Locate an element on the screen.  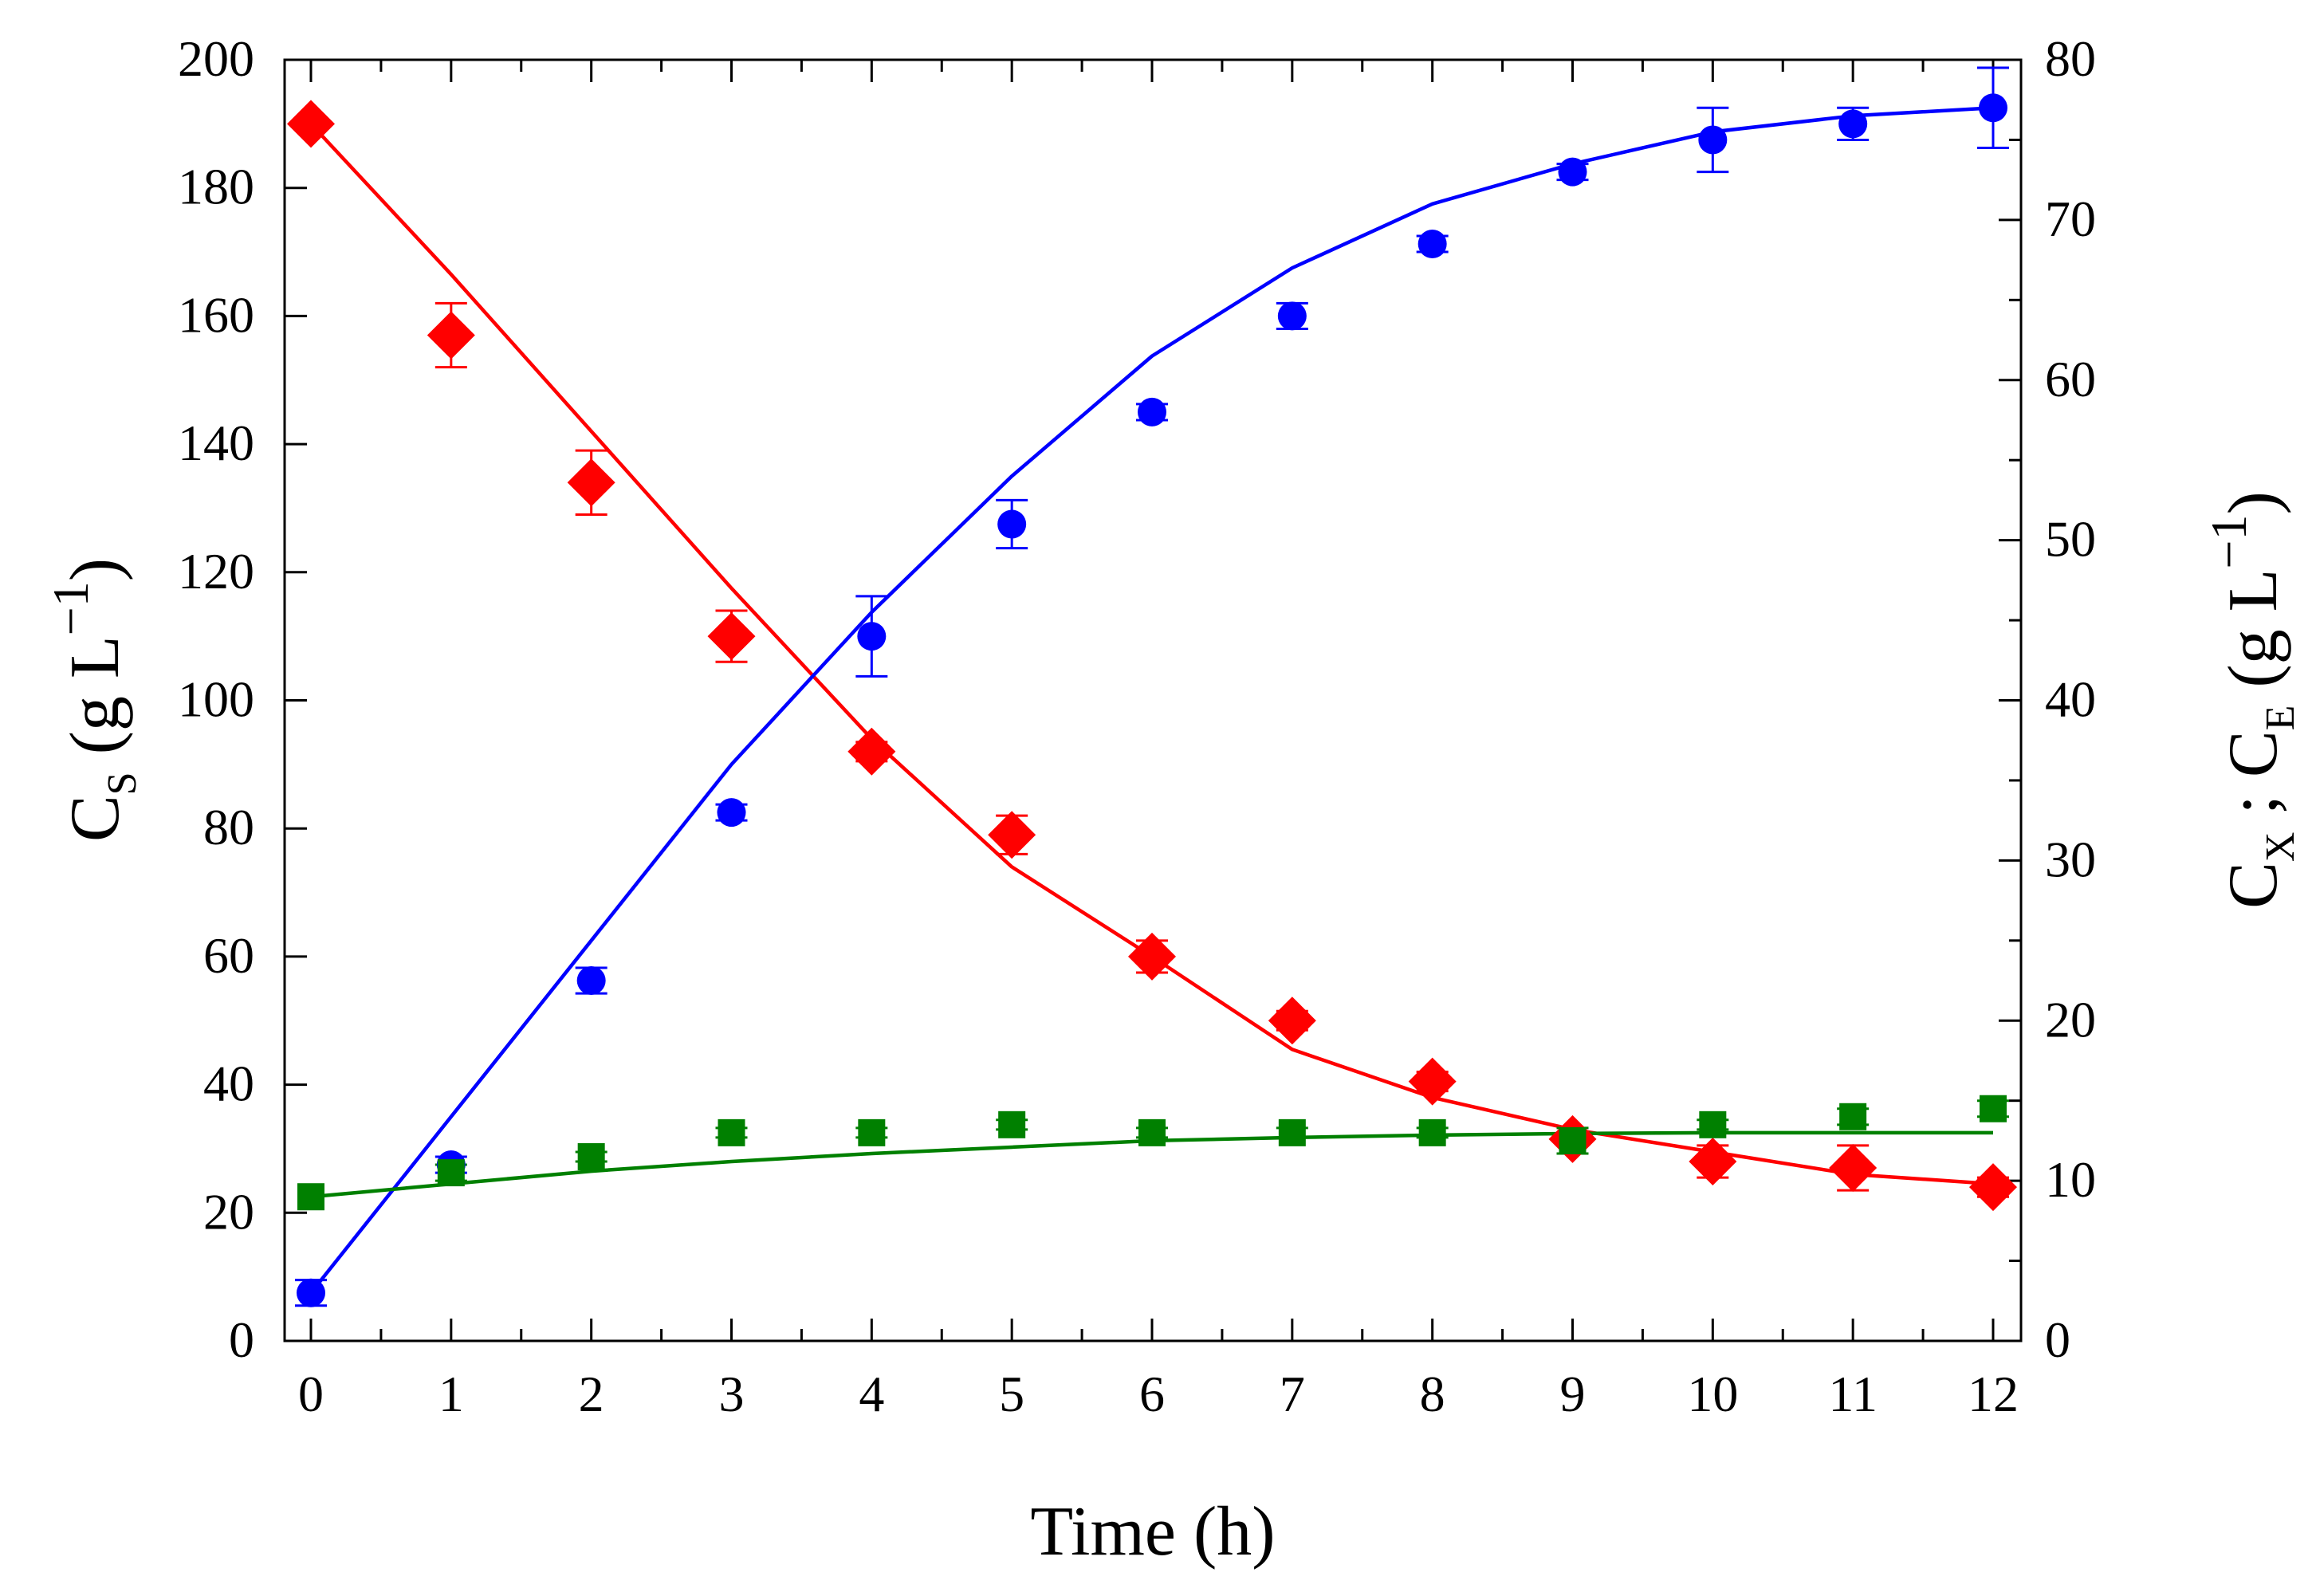
y-right-axis-title: CX ; CE (g L−1) is located at coordinates (2251, 700).